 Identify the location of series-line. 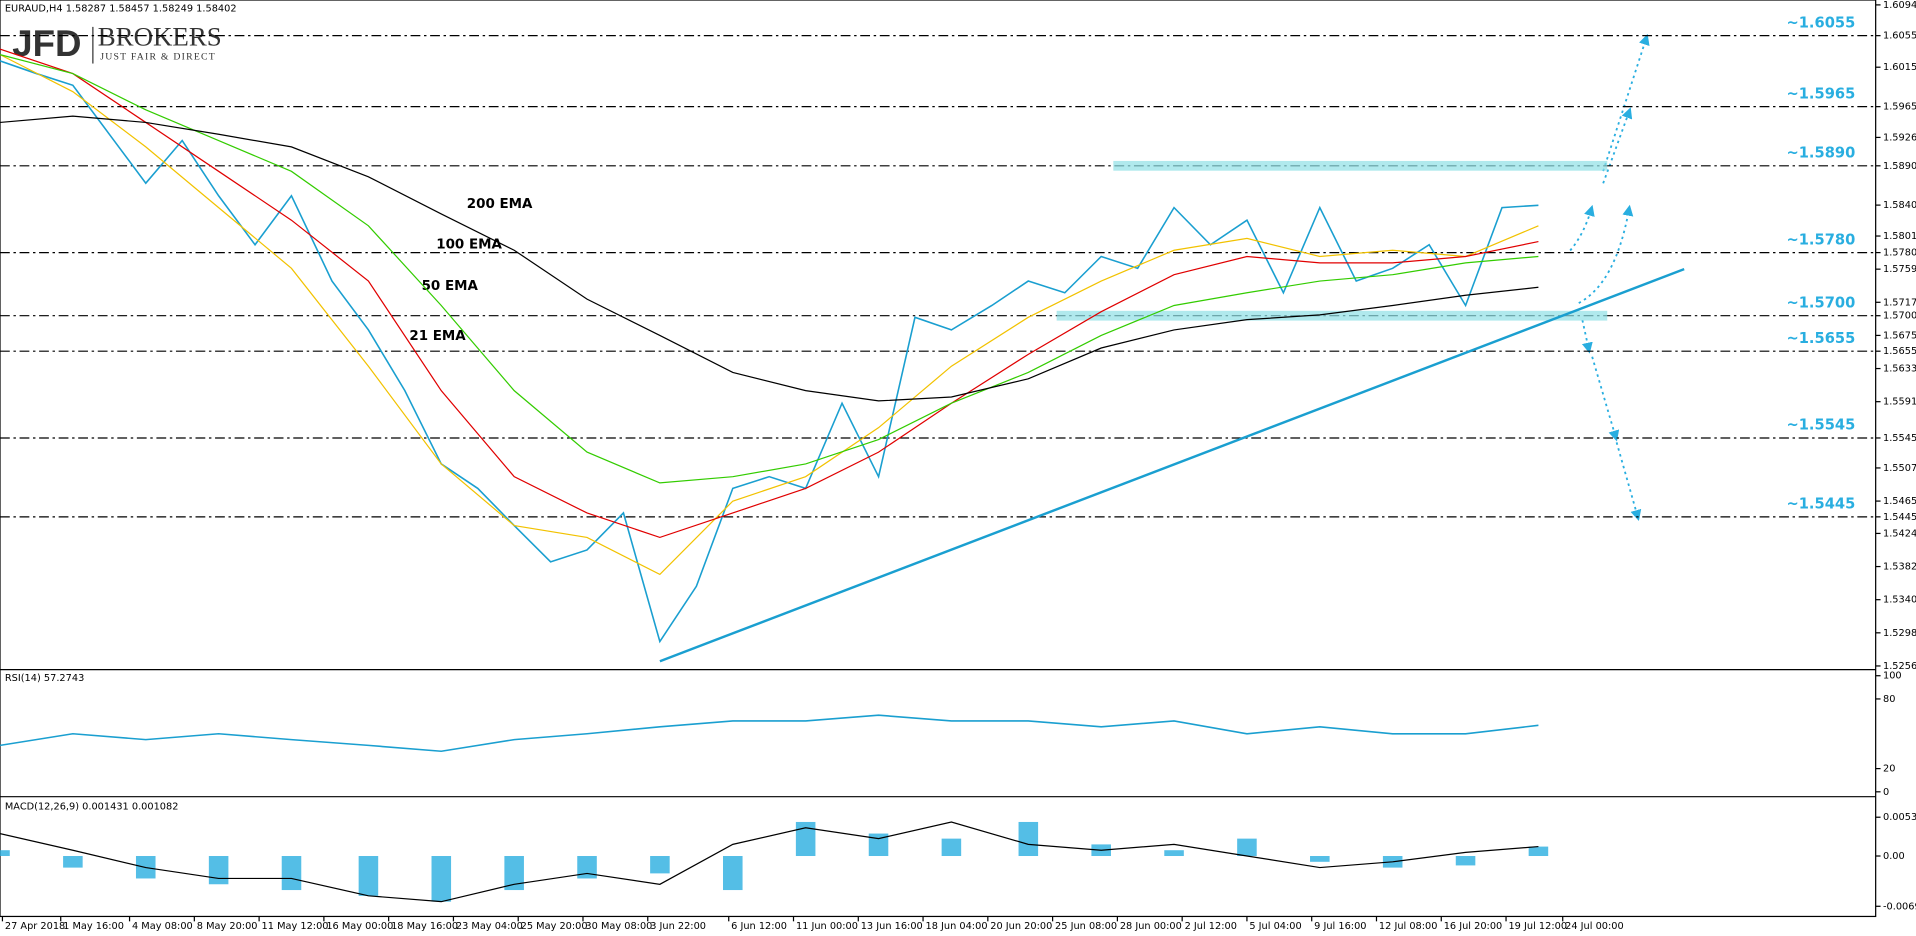
(769, 733).